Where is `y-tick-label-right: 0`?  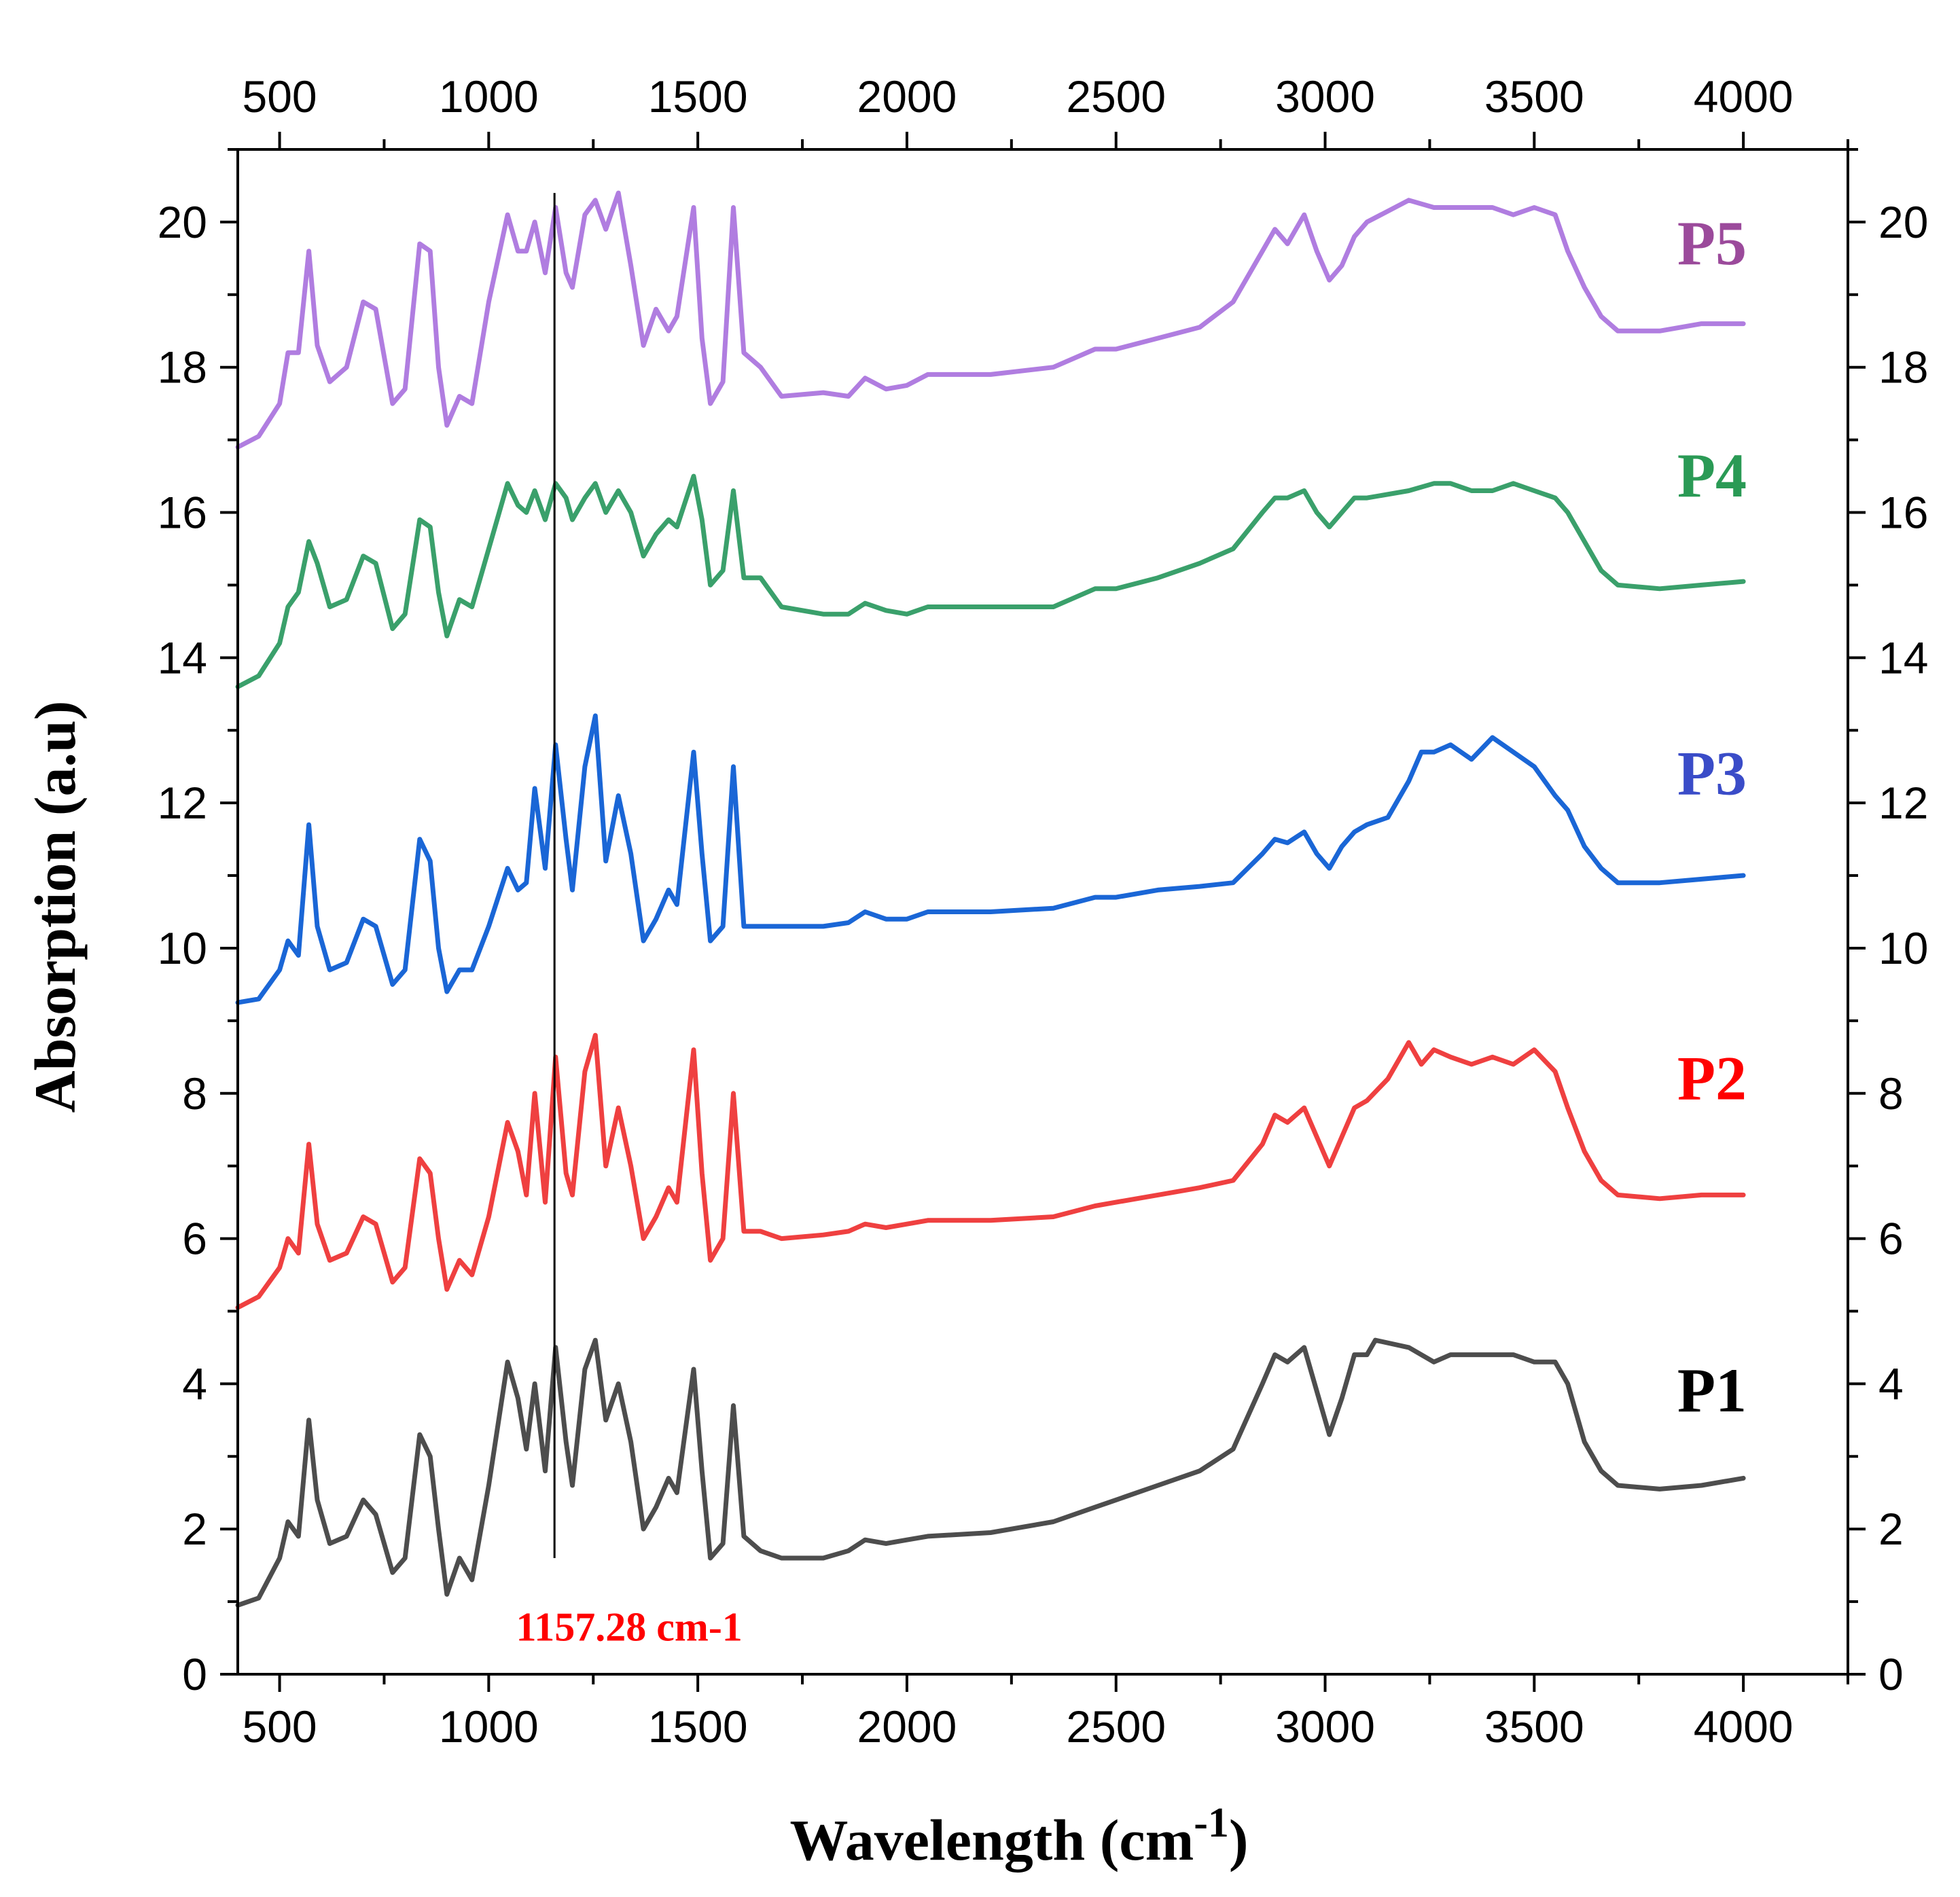
y-tick-label-right: 0 is located at coordinates (1891, 1674).